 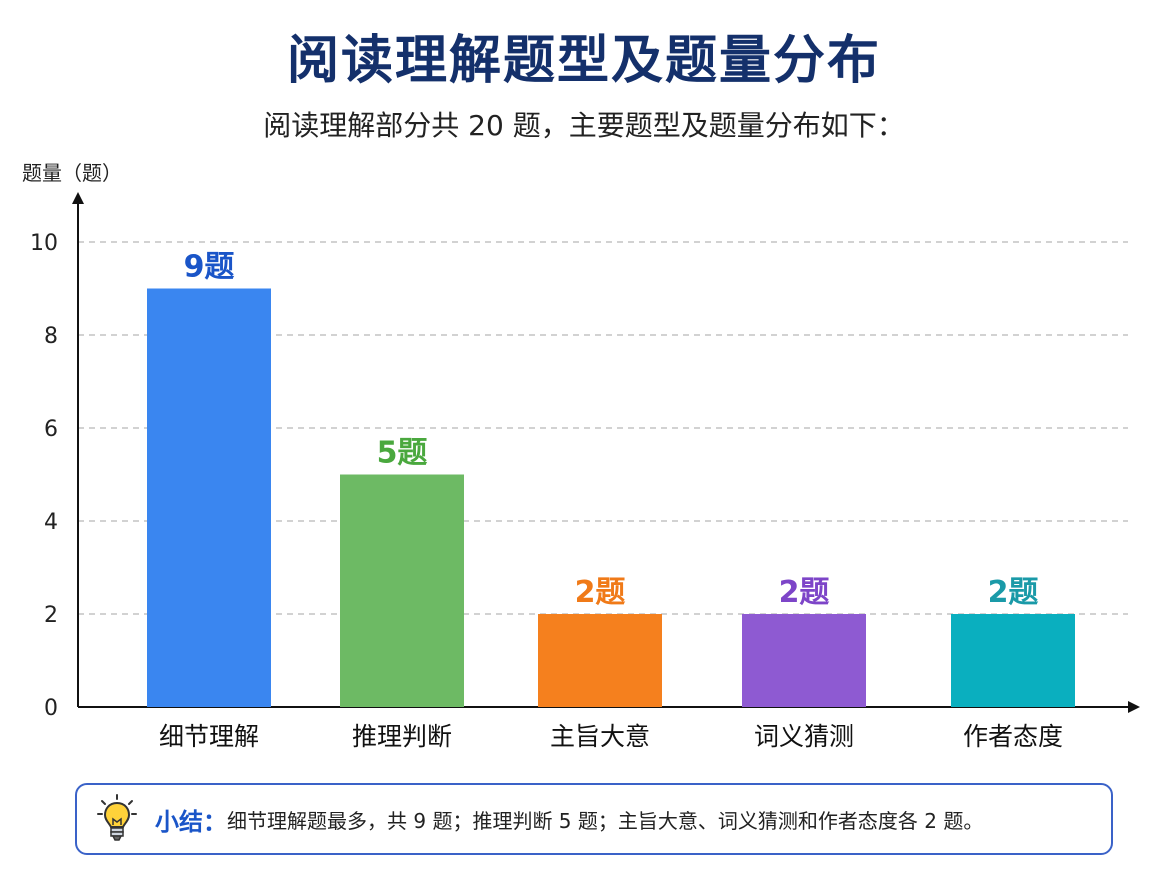 What do you see at coordinates (117, 817) in the screenshot?
I see `lightbulb-icon` at bounding box center [117, 817].